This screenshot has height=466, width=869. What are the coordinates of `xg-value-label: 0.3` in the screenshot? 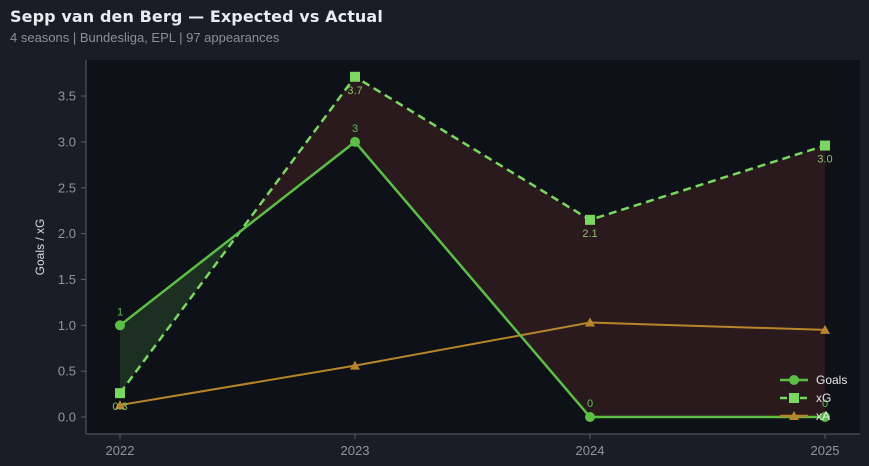 It's located at (119, 407).